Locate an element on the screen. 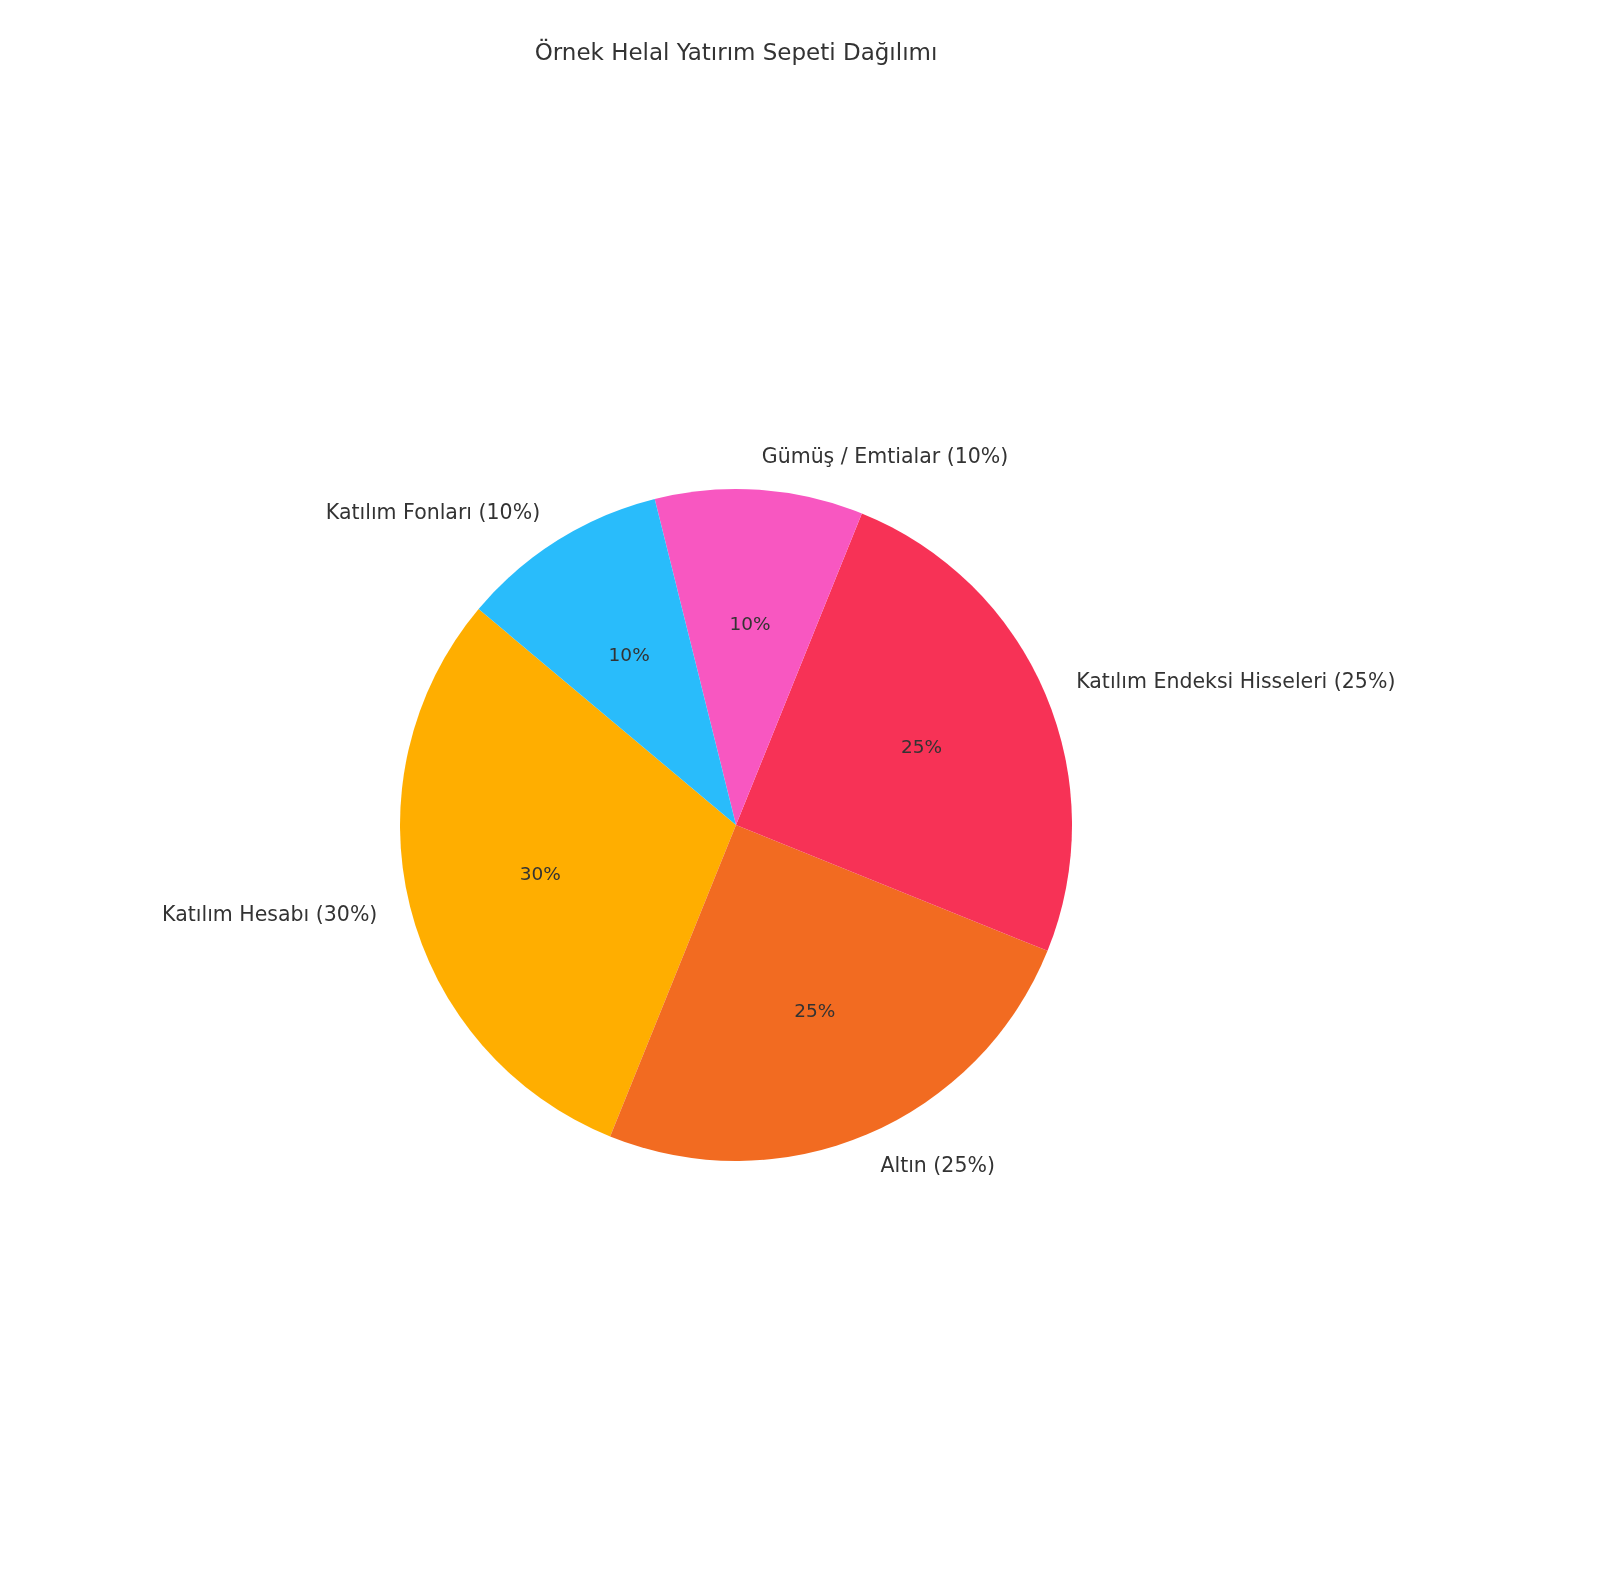 This screenshot has width=1607, height=1580. chart-title: Örnek Helal Yatırım Sepeti Dağılımı is located at coordinates (736, 51).